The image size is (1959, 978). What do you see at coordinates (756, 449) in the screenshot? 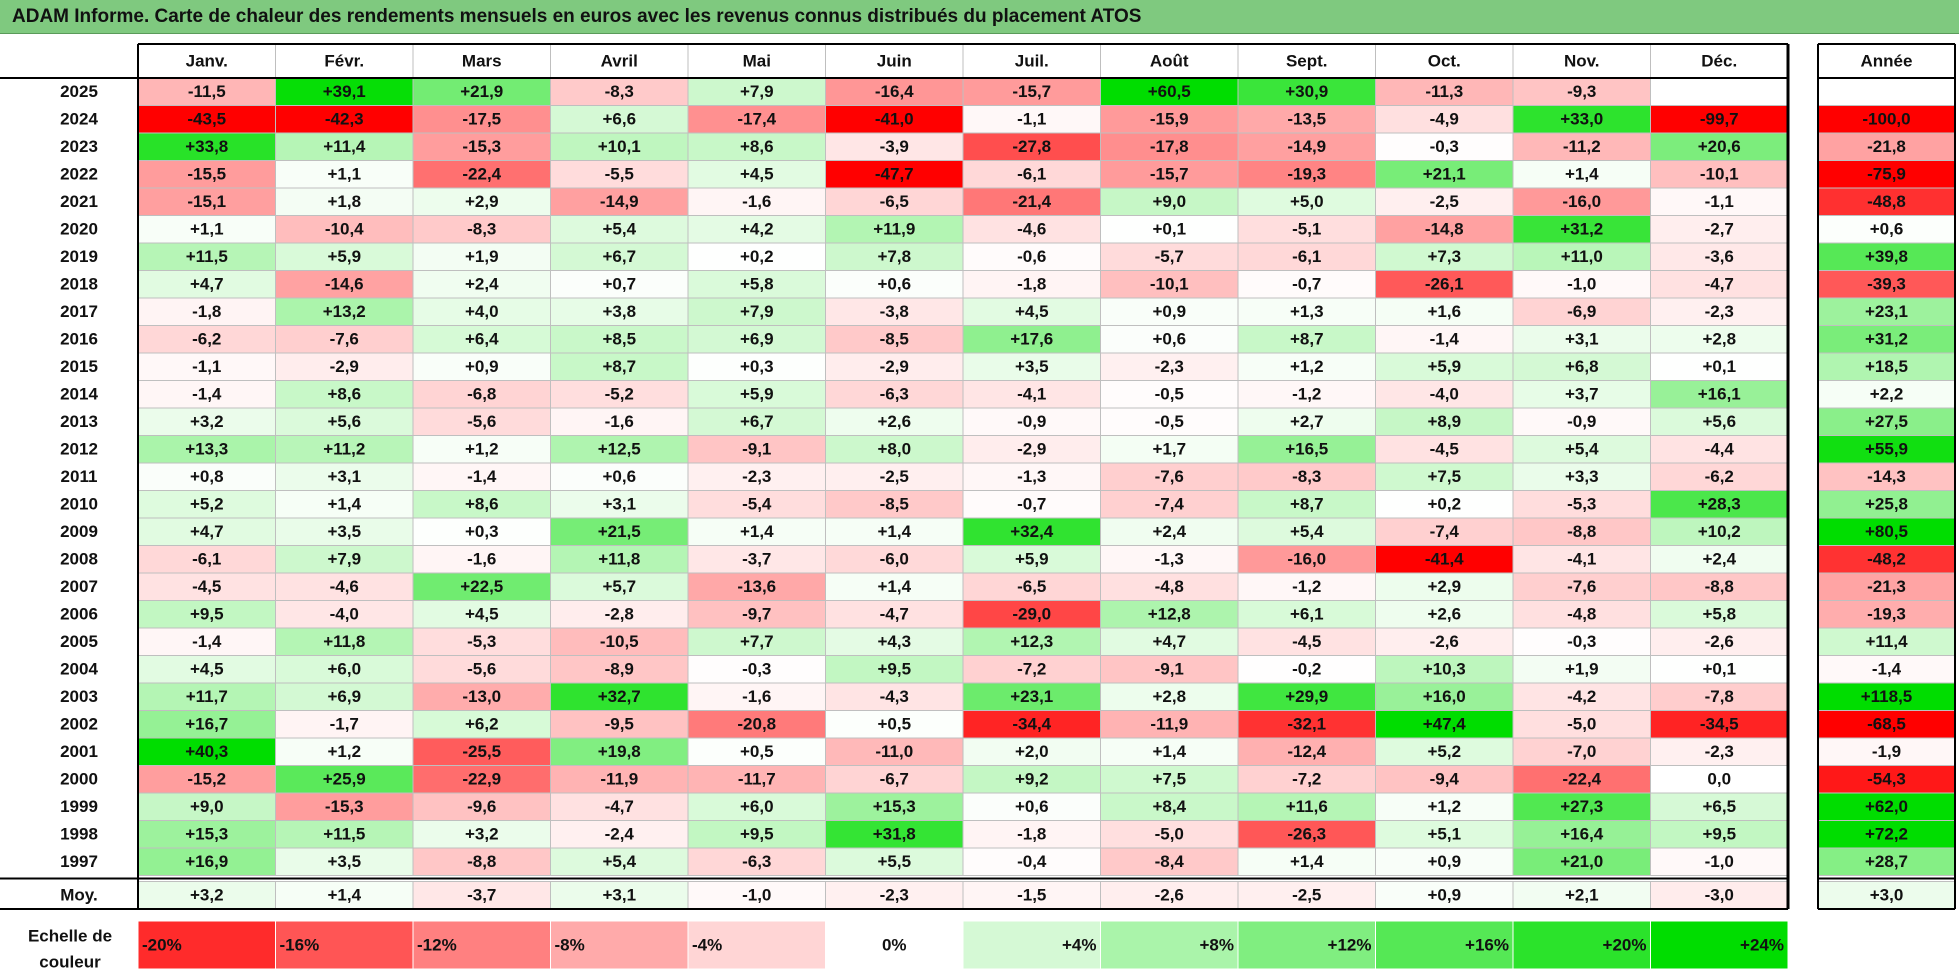
I see `cell-value: -9,1` at bounding box center [756, 449].